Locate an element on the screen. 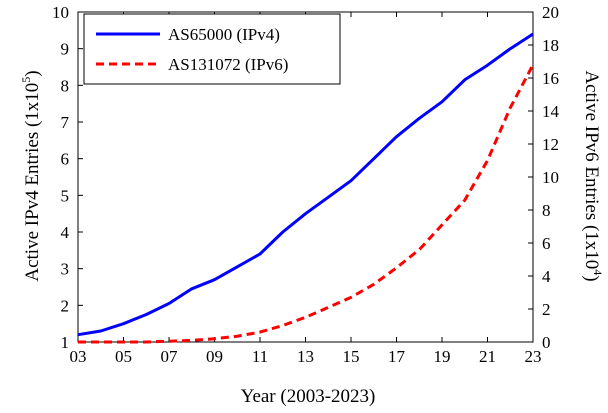 The width and height of the screenshot is (608, 413). x-tick-label: 19 is located at coordinates (442, 356).